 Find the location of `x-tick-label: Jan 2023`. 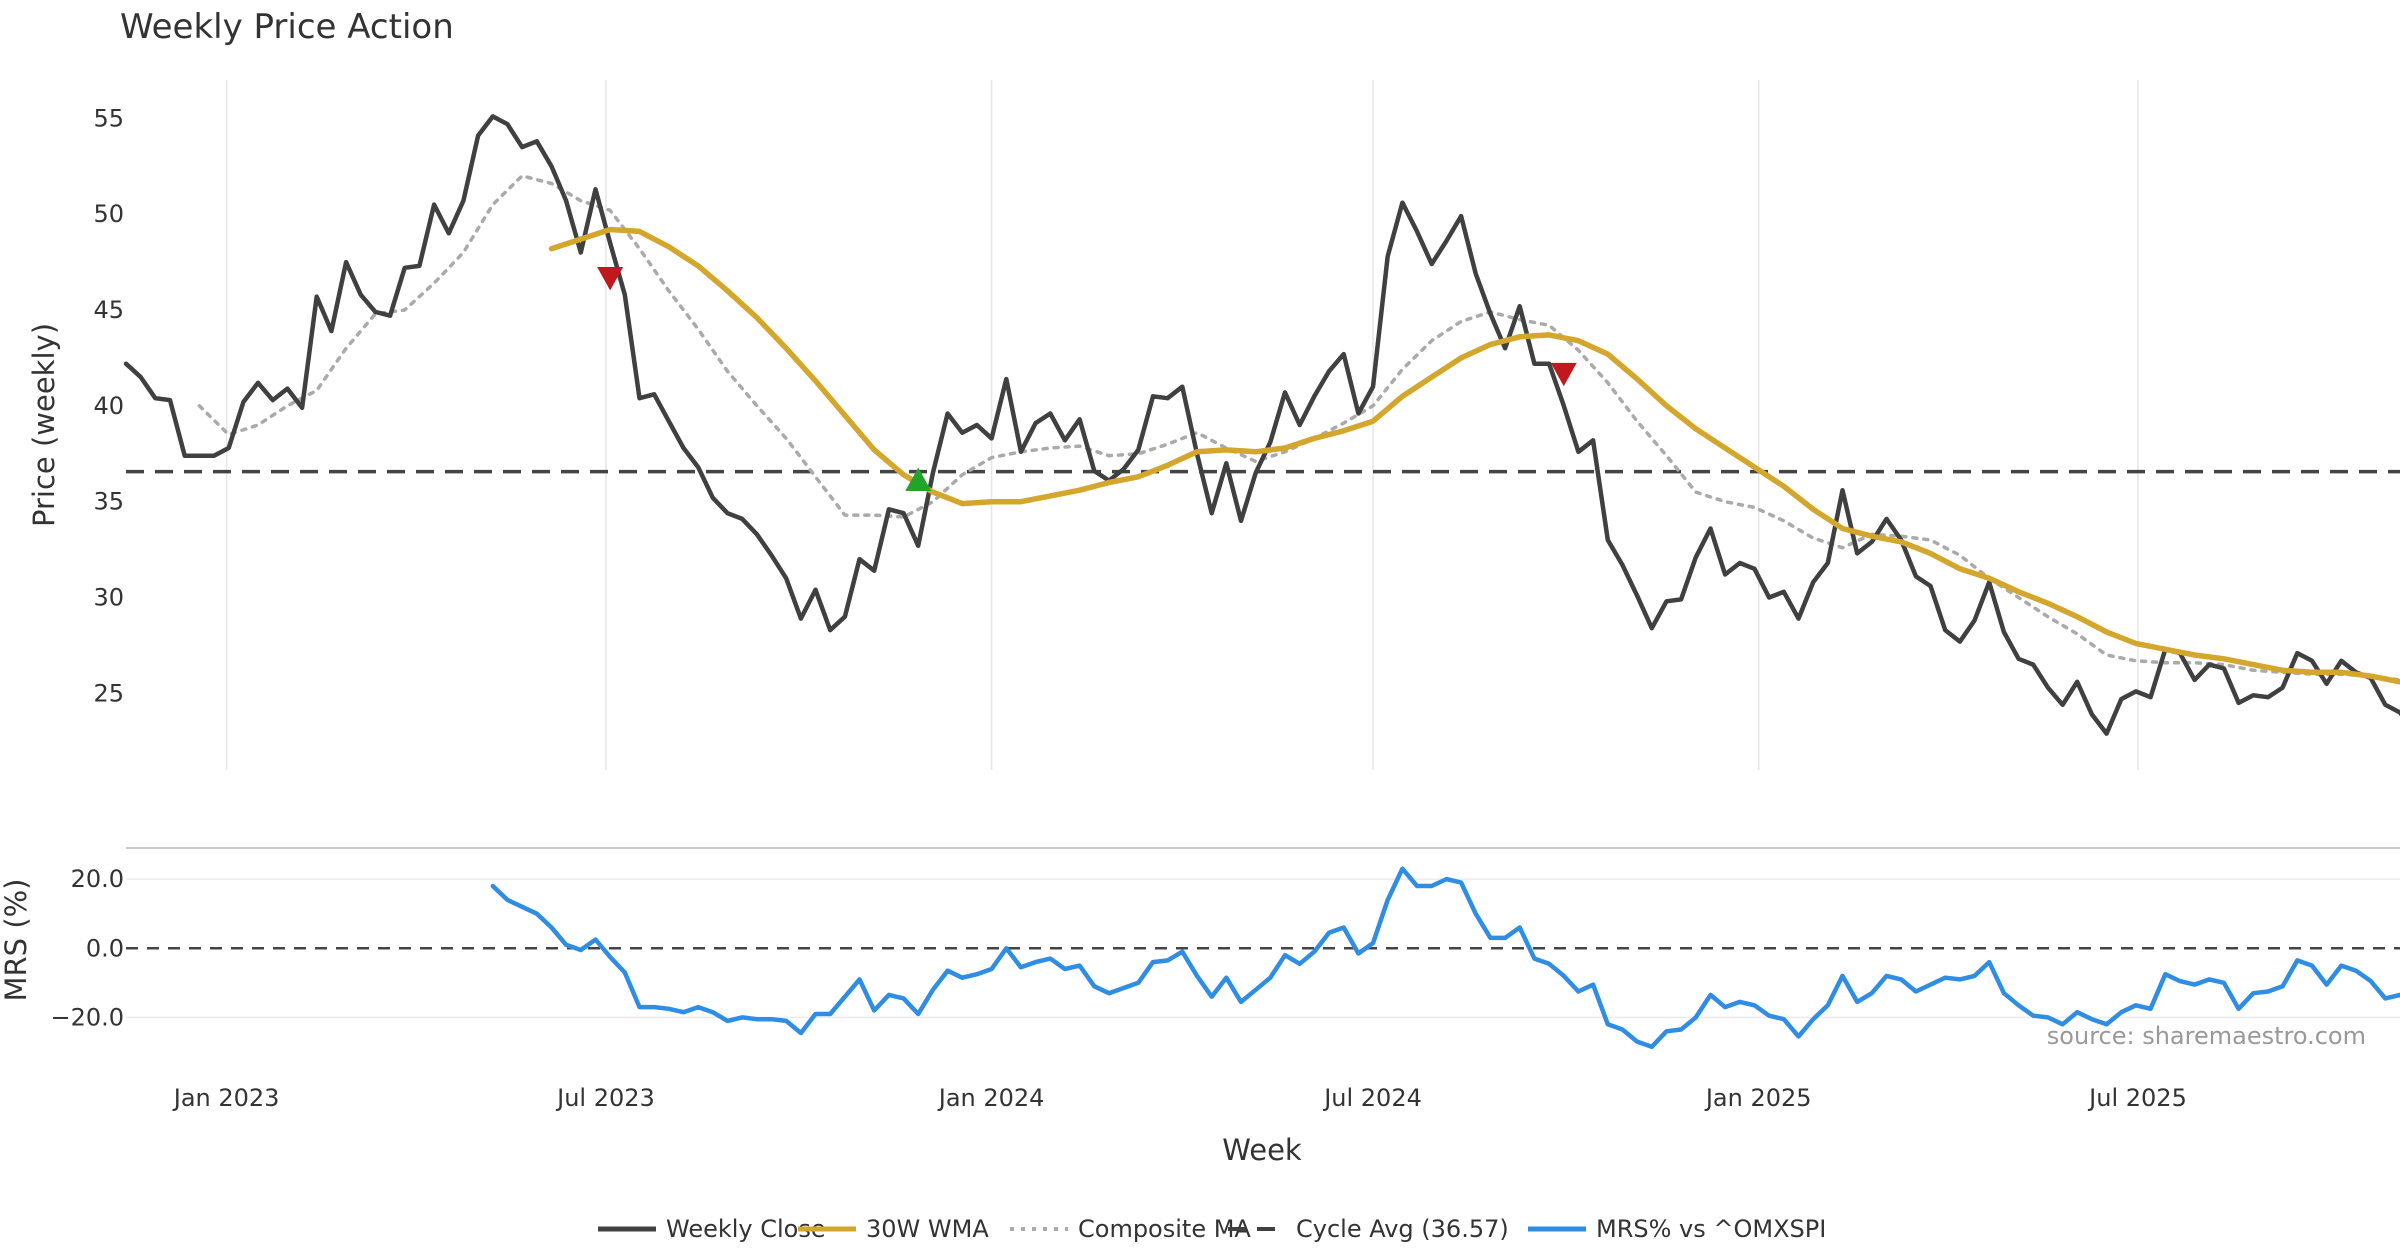

x-tick-label: Jan 2023 is located at coordinates (226, 1098).